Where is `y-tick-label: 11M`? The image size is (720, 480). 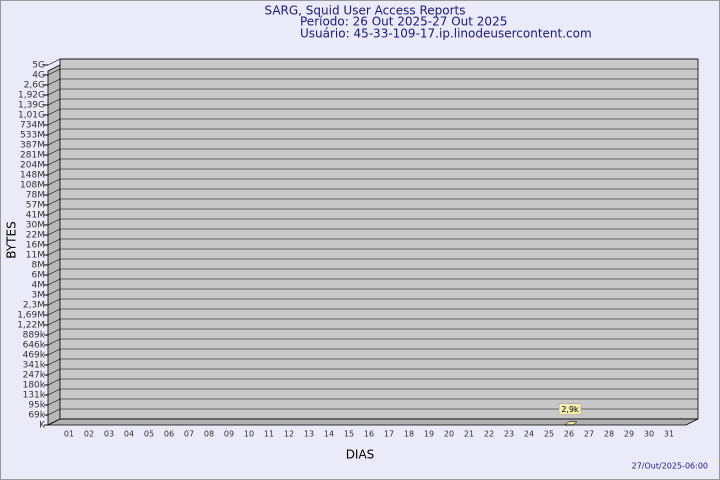 y-tick-label: 11M is located at coordinates (35, 256).